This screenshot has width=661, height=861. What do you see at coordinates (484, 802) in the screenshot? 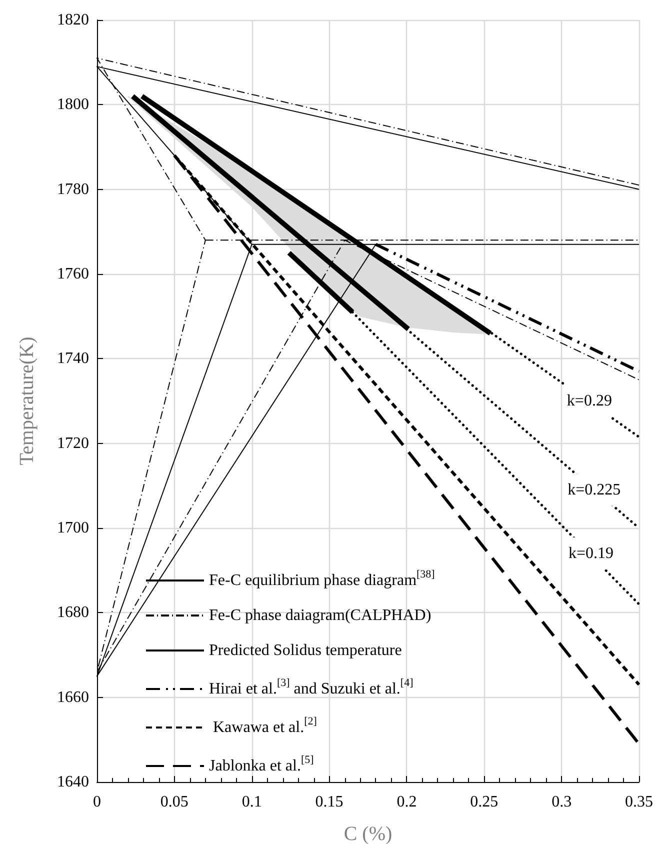
I see `x-tick-label: 0.25` at bounding box center [484, 802].